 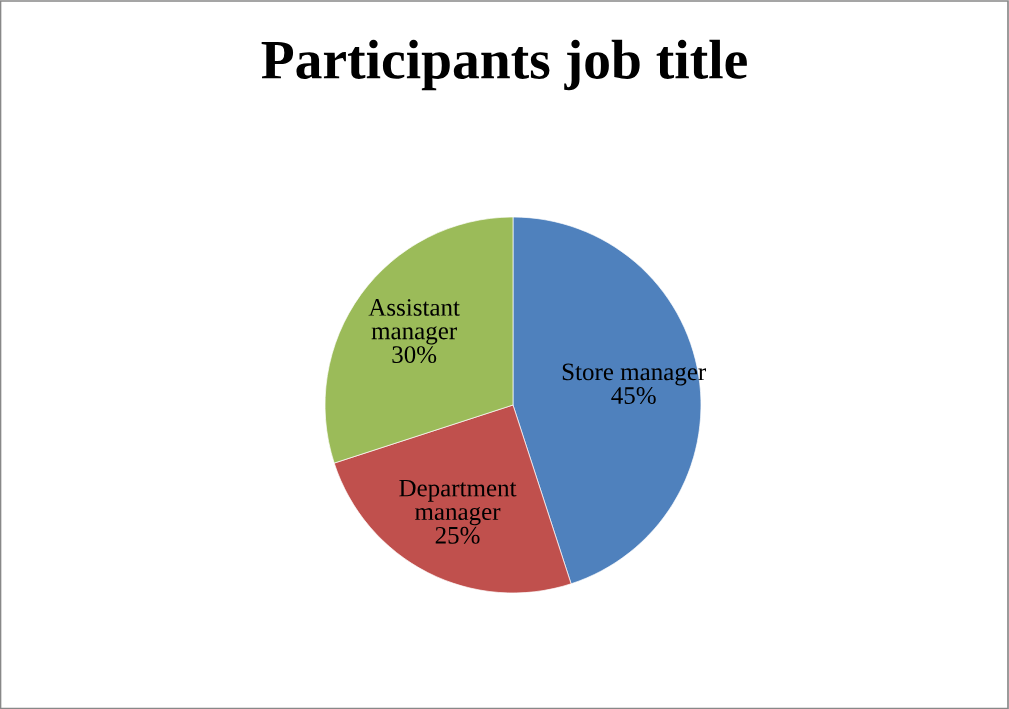 I want to click on data-label: 25%, so click(x=457, y=535).